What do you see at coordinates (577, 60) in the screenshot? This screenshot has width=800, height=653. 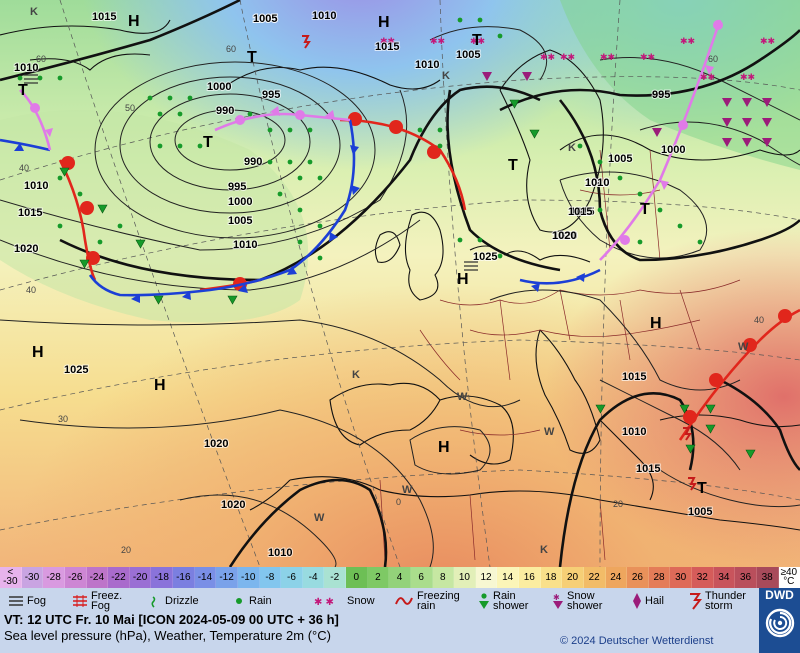 I see `snow-symbols: ✱✱ ✱✱ ✱✱ ✱✱ ✱✱ ✱✱ ✱✱ ✱✱ ✱✱ ✱✱ ✱✱` at bounding box center [577, 60].